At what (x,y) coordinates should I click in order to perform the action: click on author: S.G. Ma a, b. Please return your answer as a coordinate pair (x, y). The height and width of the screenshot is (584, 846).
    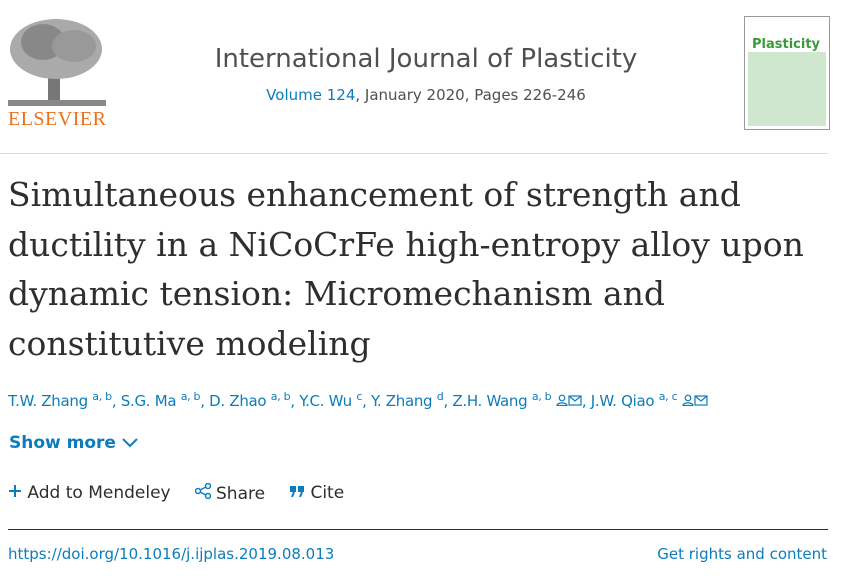
    Looking at the image, I should click on (160, 400).